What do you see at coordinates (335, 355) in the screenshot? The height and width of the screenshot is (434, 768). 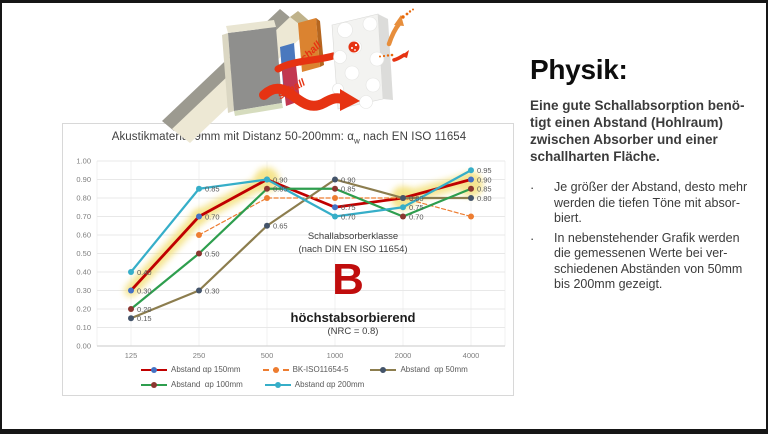 I see `svg-text: 1000` at bounding box center [335, 355].